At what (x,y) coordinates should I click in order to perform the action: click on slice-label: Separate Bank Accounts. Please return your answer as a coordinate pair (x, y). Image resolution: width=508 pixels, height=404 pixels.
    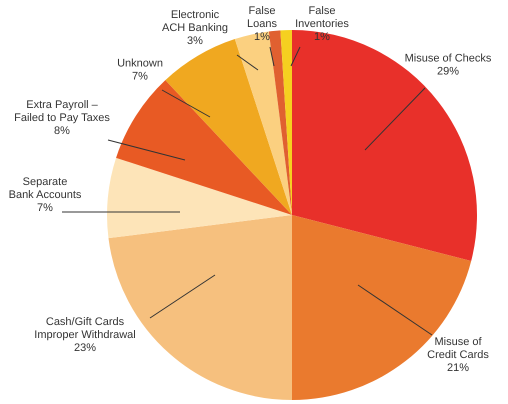
    Looking at the image, I should click on (45, 189).